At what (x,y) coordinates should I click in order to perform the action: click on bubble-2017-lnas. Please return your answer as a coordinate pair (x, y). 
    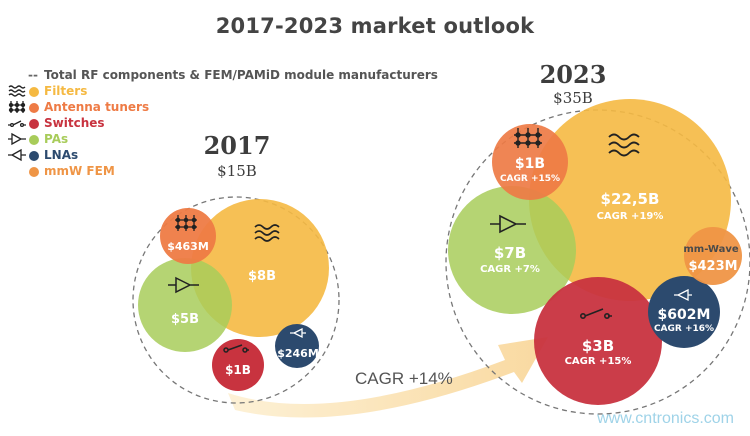
    Looking at the image, I should click on (297, 346).